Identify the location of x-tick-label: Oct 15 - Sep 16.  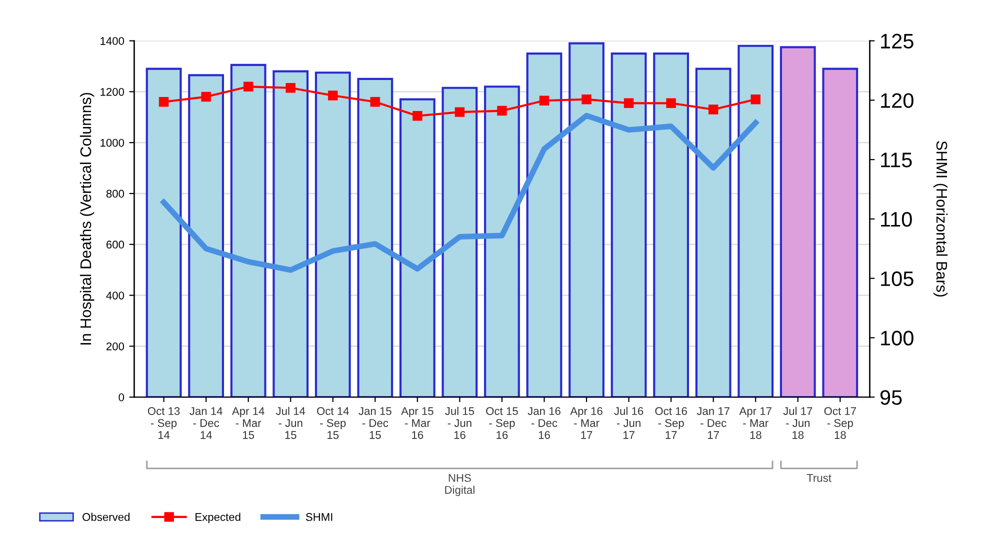
(502, 423).